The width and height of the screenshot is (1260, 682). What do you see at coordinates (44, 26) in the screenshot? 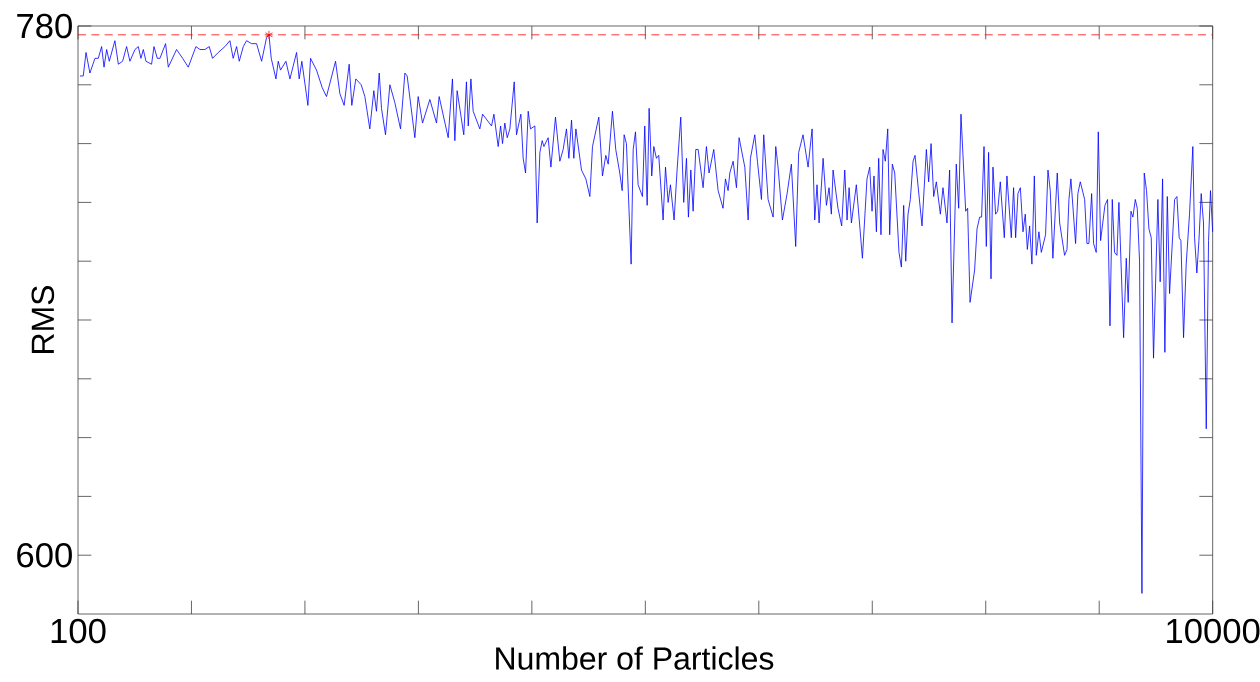
I see `y-tick-label: 780` at bounding box center [44, 26].